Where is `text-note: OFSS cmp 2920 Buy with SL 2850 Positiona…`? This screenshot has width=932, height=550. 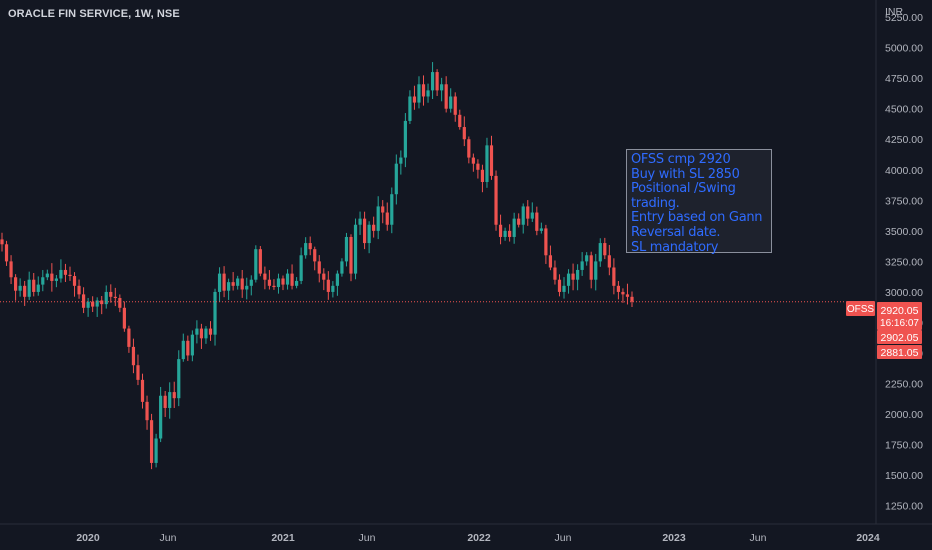
text-note: OFSS cmp 2920 Buy with SL 2850 Positiona… is located at coordinates (699, 201).